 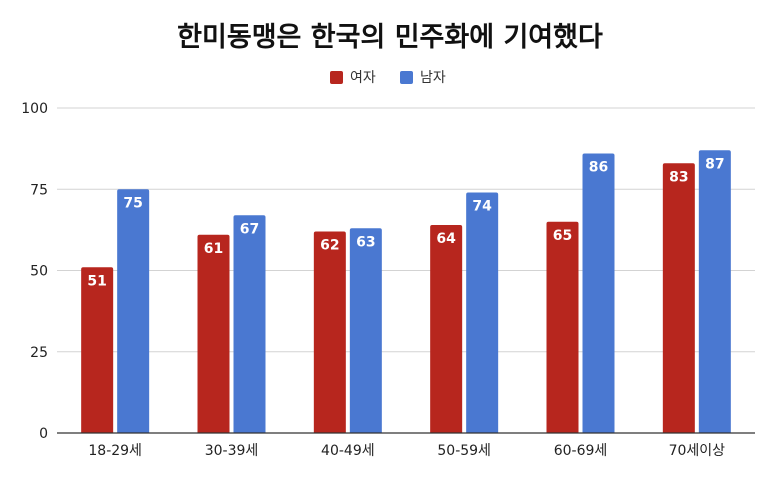 I want to click on data-label: 62, so click(x=329, y=246).